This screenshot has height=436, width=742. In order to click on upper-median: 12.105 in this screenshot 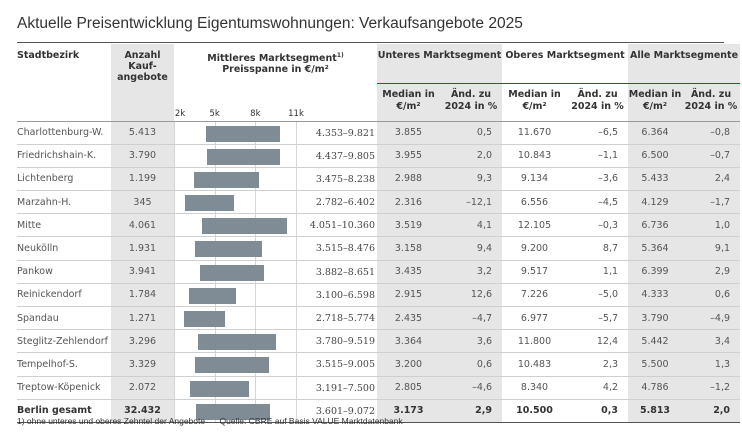, I will do `click(535, 225)`.